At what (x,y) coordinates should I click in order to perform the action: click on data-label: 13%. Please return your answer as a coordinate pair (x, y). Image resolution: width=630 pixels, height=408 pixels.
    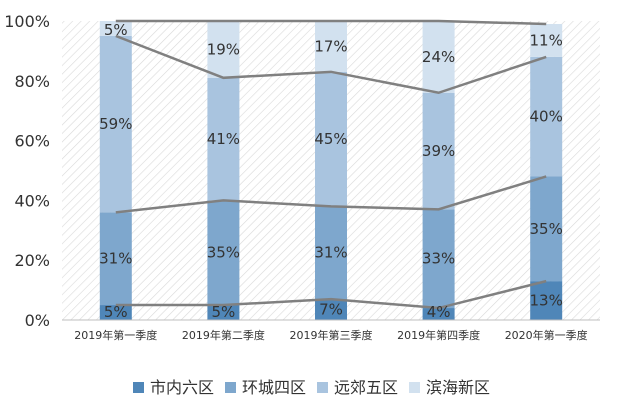
    Looking at the image, I should click on (546, 301).